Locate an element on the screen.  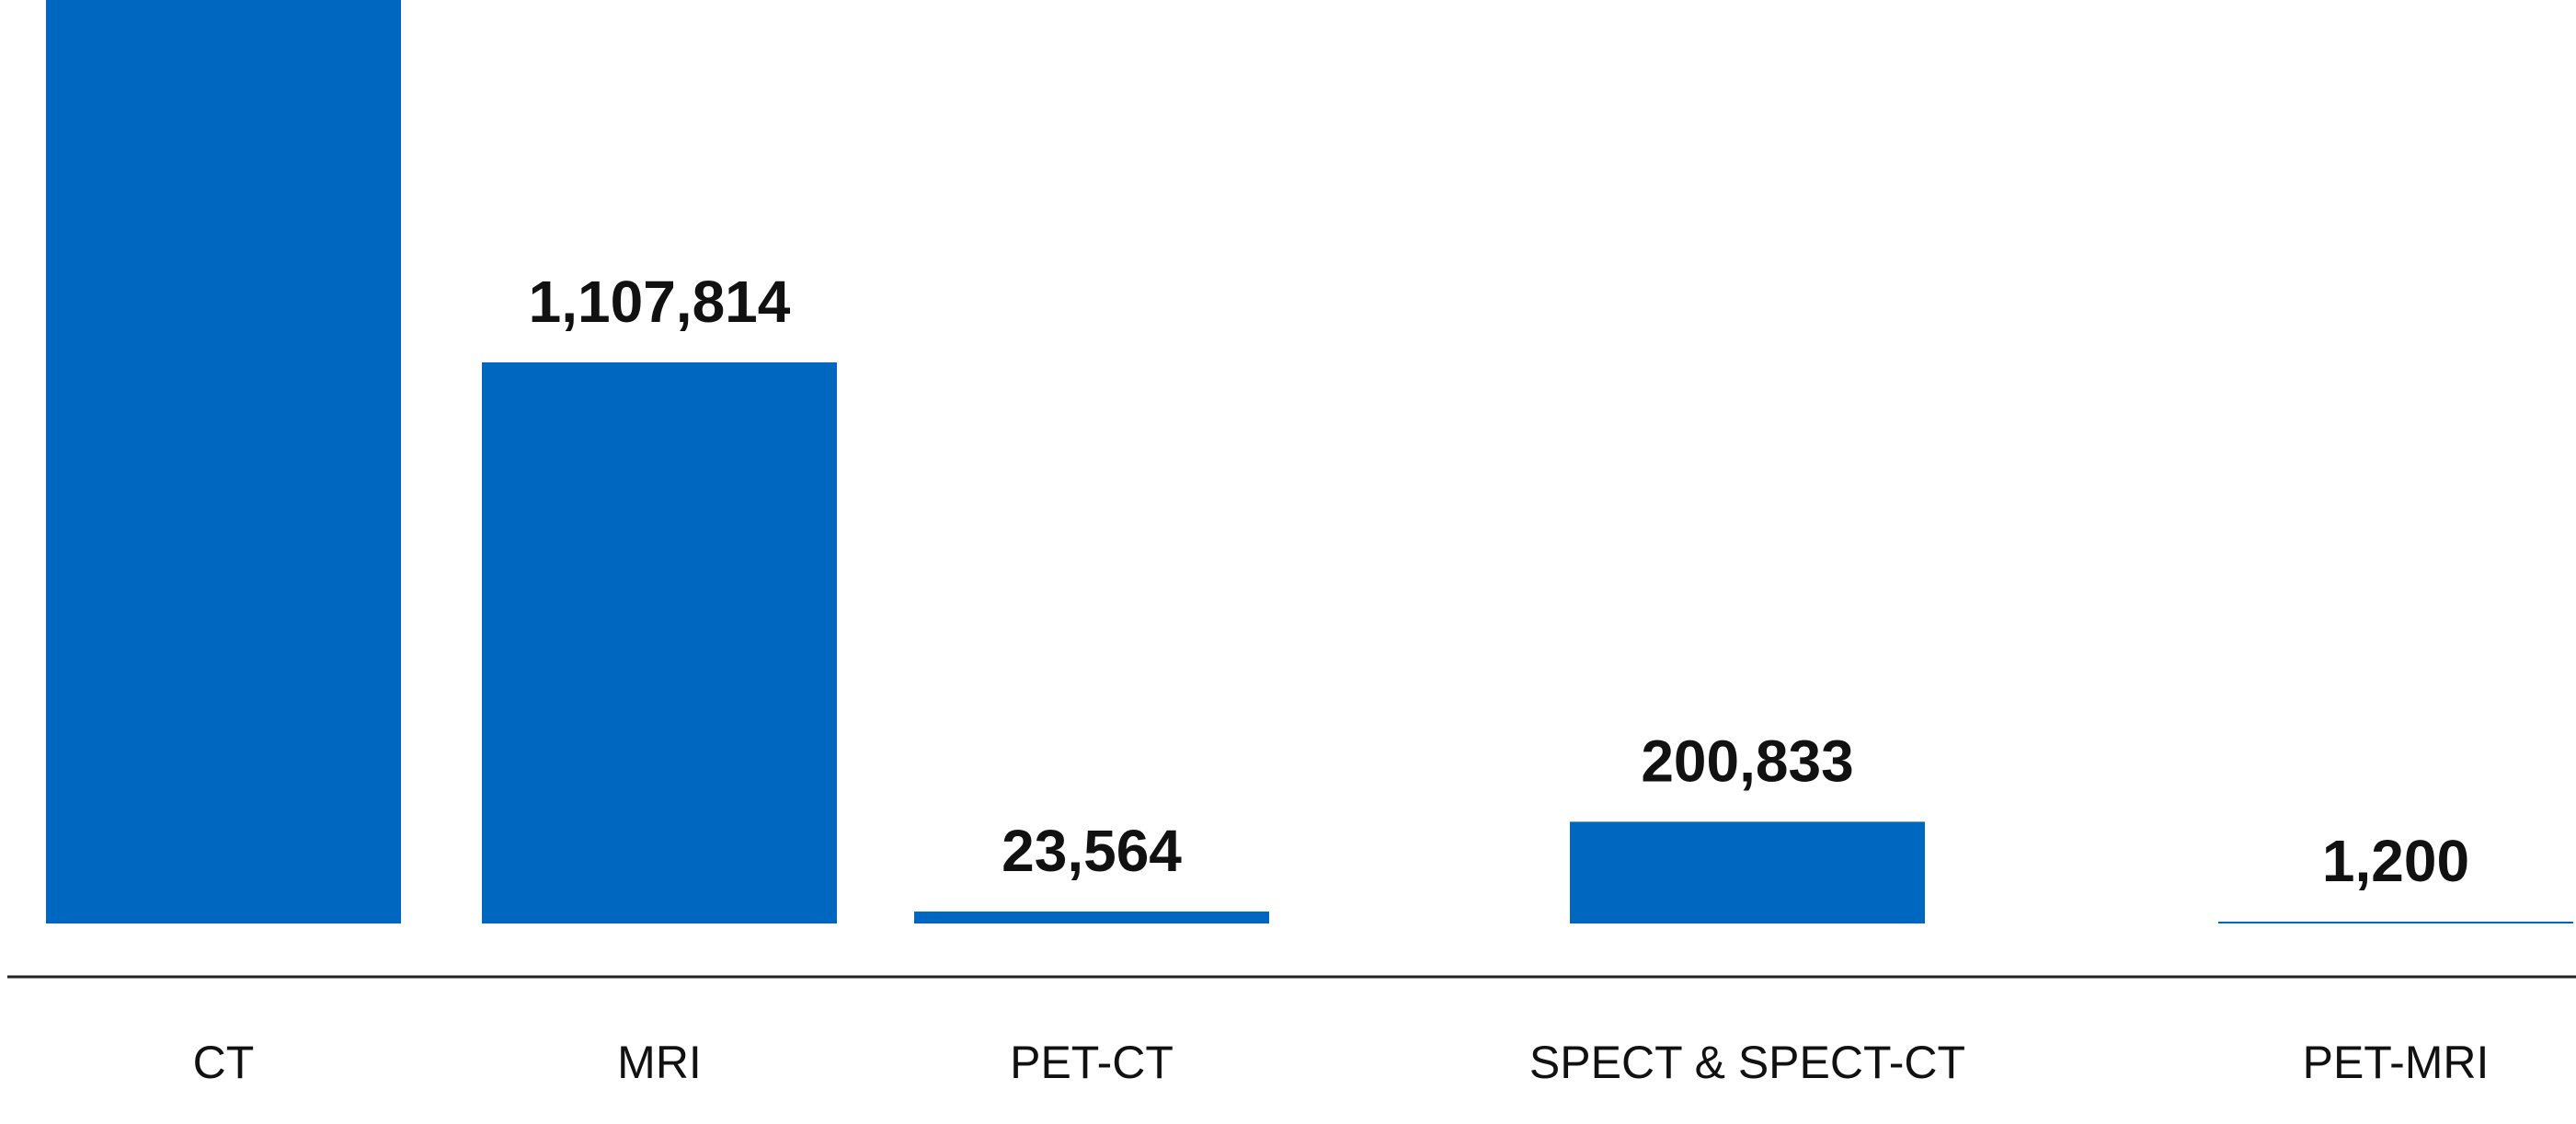
bar-mri is located at coordinates (660, 642).